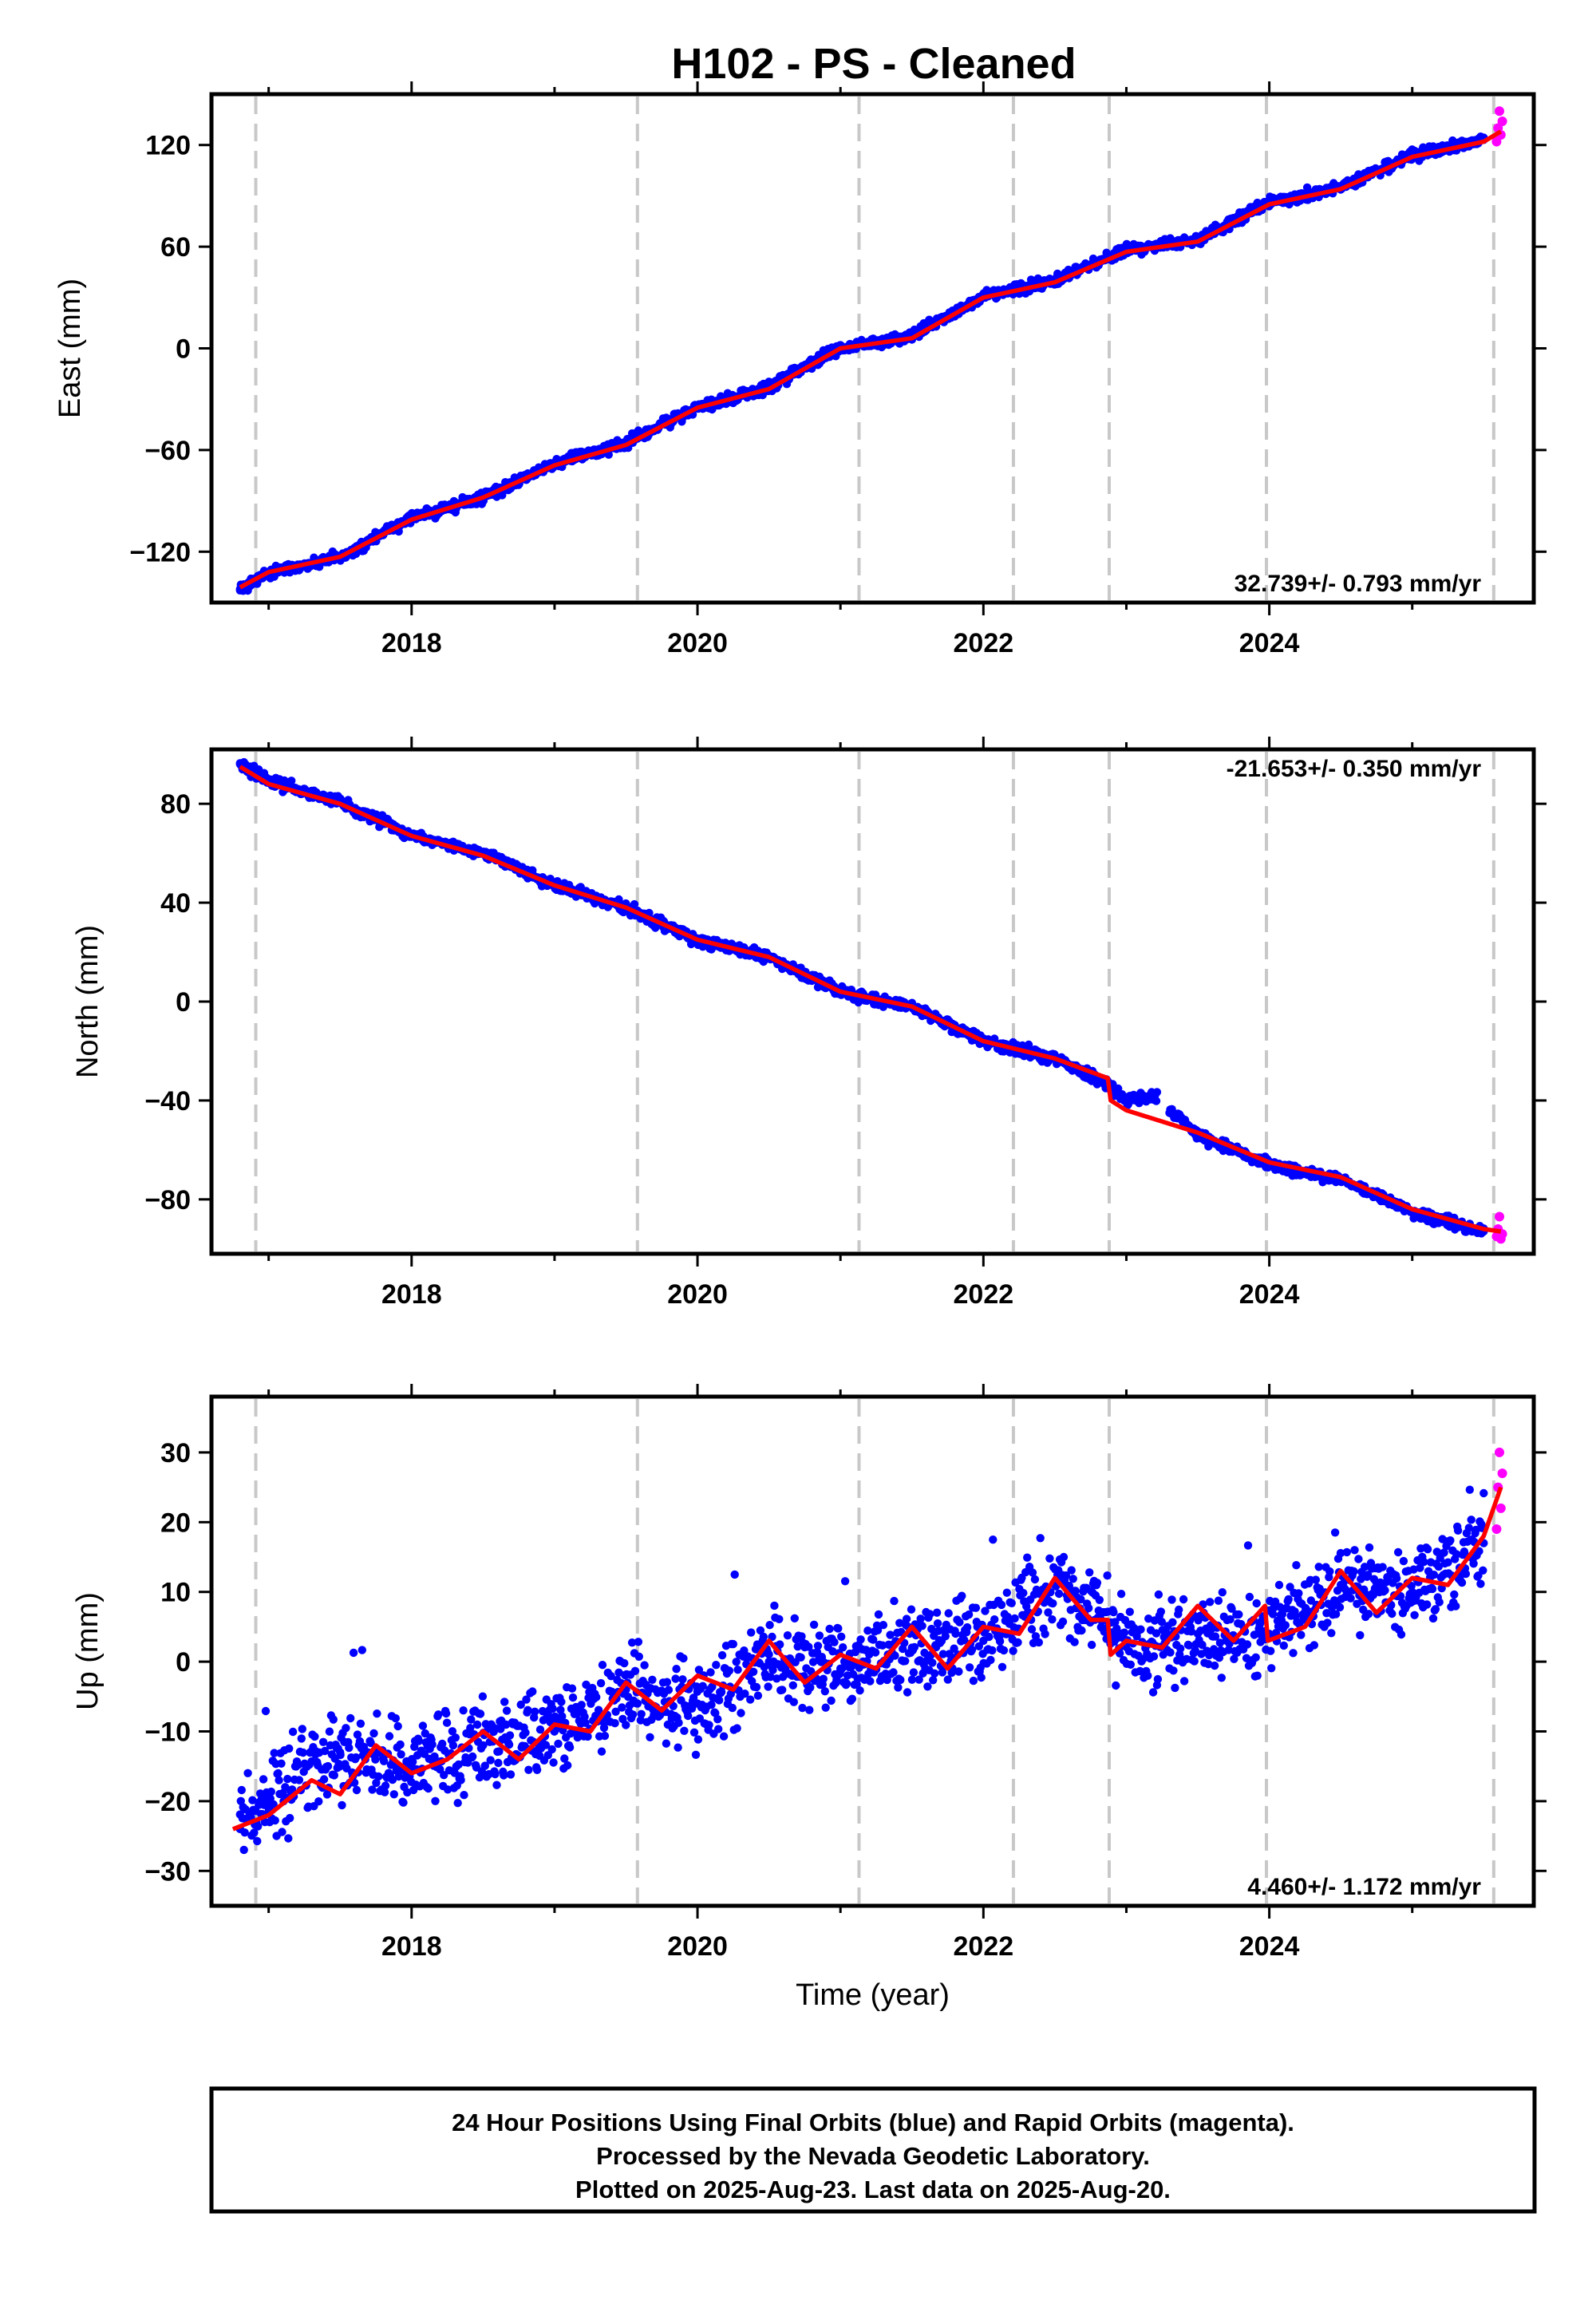  Describe the element at coordinates (168, 146) in the screenshot. I see `y-tick-label: 120` at that location.